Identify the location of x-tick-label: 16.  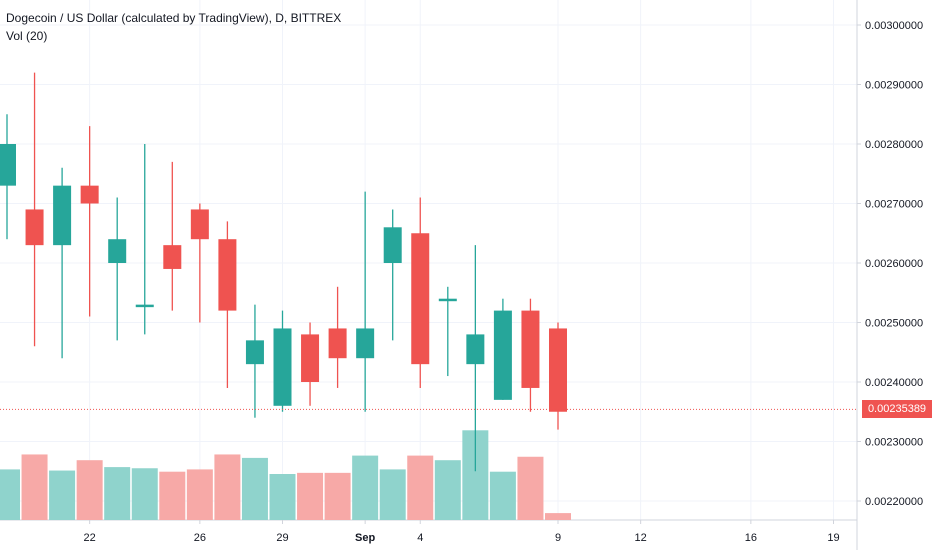
(751, 538).